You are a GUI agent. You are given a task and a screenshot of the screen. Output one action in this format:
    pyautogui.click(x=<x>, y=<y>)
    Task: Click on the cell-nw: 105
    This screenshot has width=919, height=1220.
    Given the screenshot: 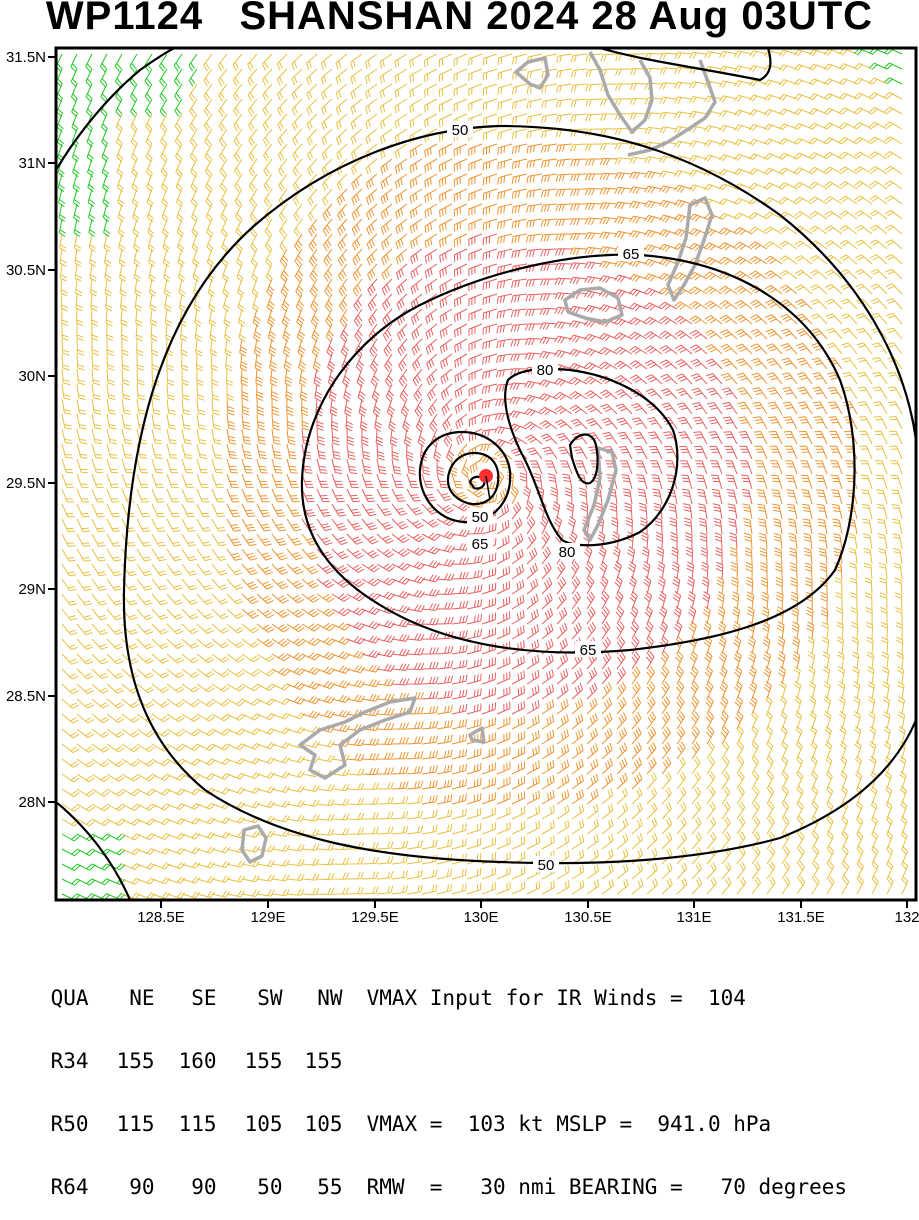 What is the action you would take?
    pyautogui.click(x=323, y=1124)
    